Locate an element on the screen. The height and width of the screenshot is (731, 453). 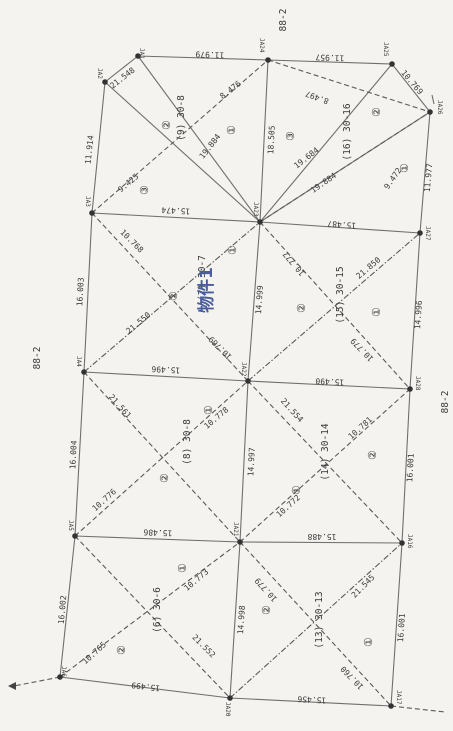
subdivision-label: (9) 30-8 is located at coordinates (181, 118).